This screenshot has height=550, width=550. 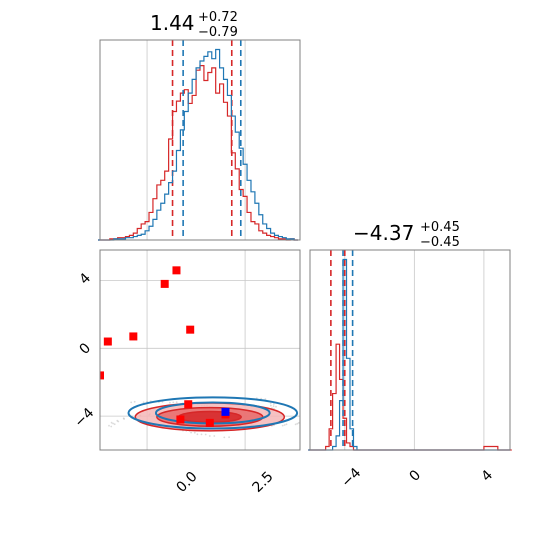 I want to click on joint-frame-group, so click(x=200, y=350).